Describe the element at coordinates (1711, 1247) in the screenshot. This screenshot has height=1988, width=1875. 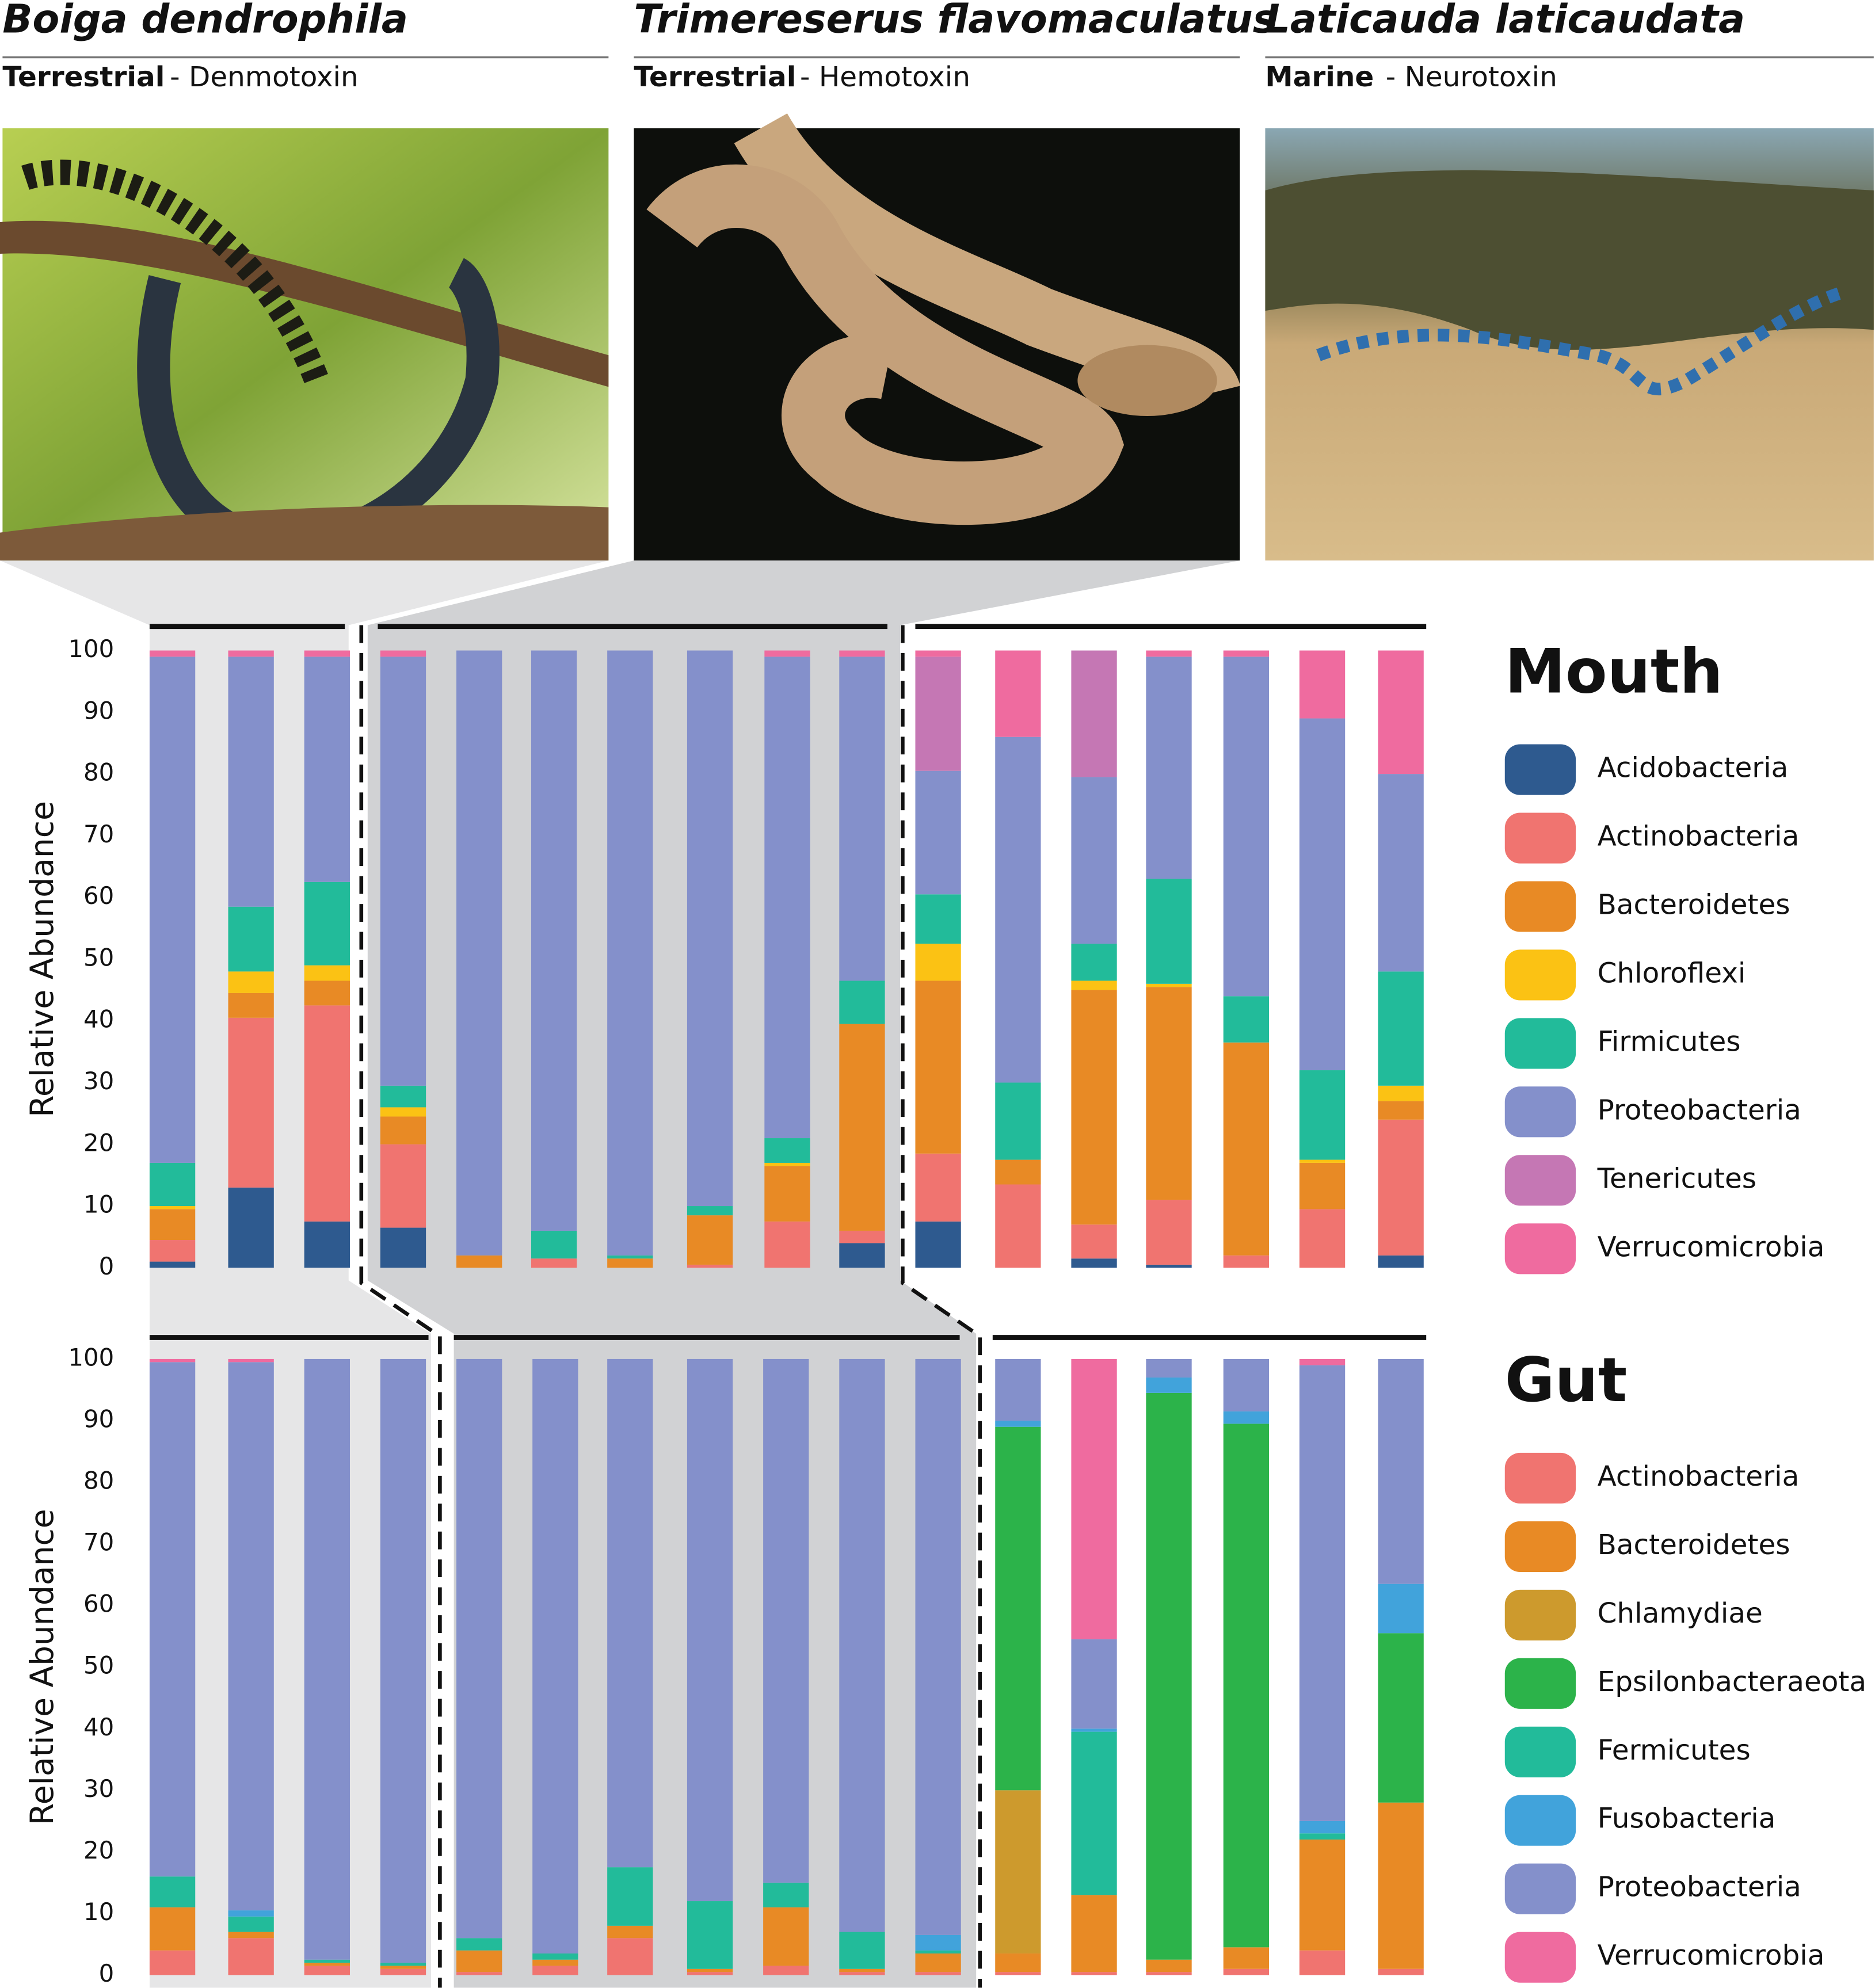
I see `legend-label: Verrucomicrobia` at that location.